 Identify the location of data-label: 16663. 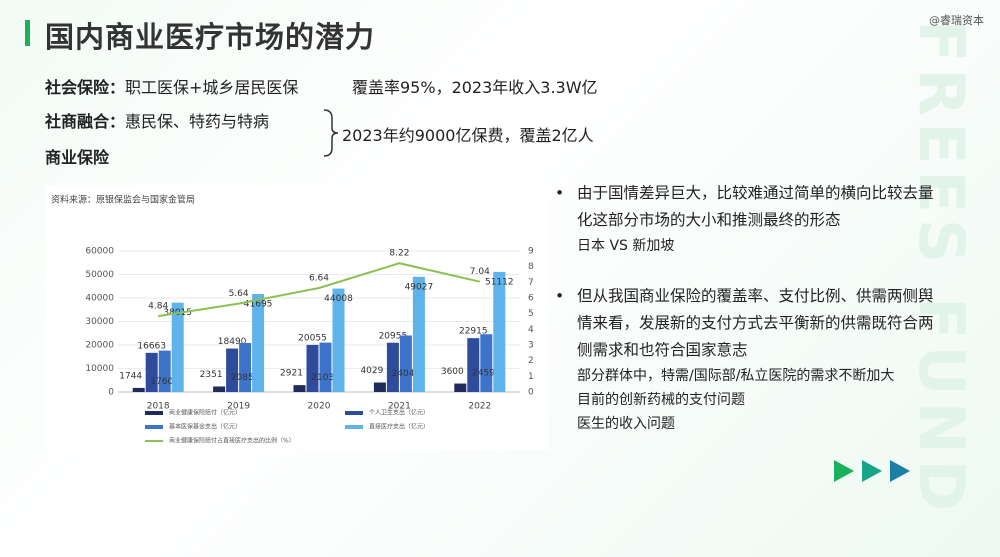
(151, 346).